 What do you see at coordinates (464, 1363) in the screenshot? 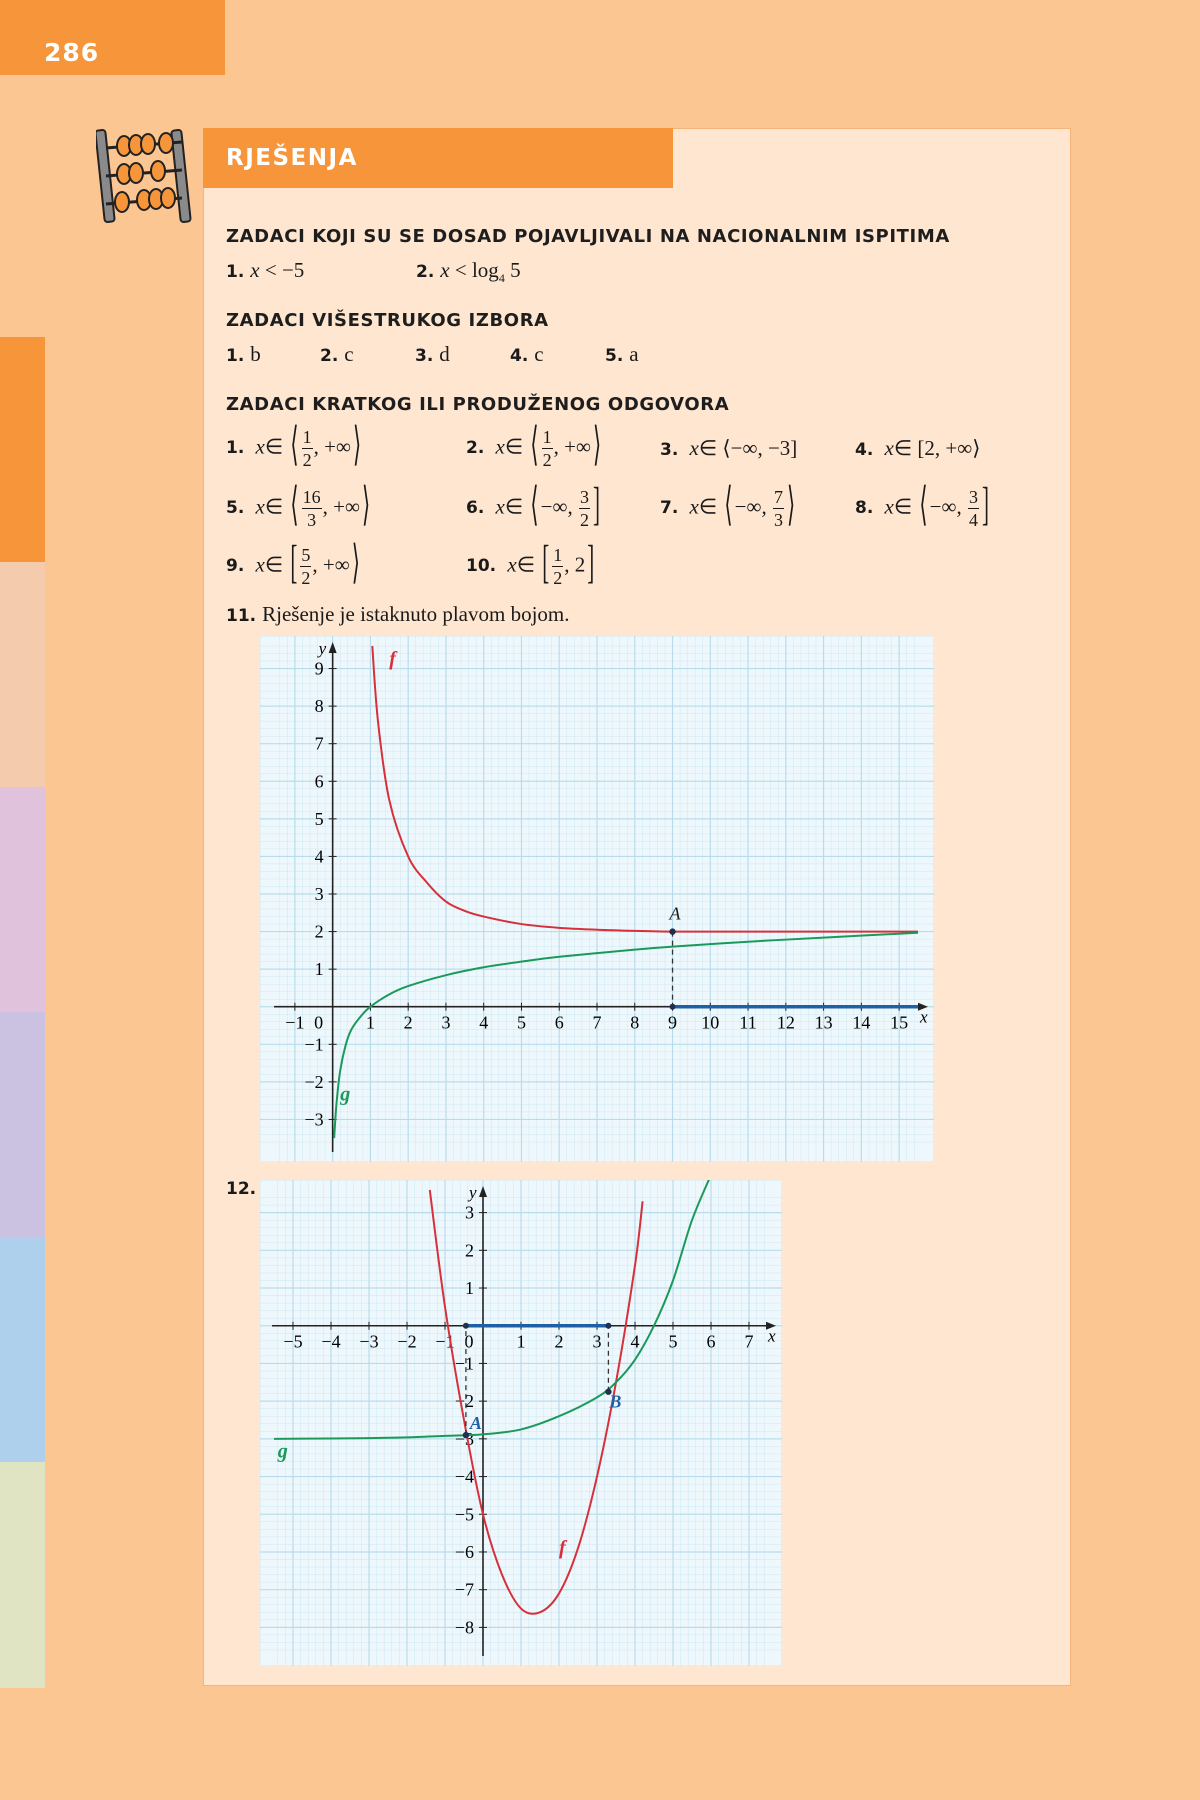
I see `y-tick-label: −1` at bounding box center [464, 1363].